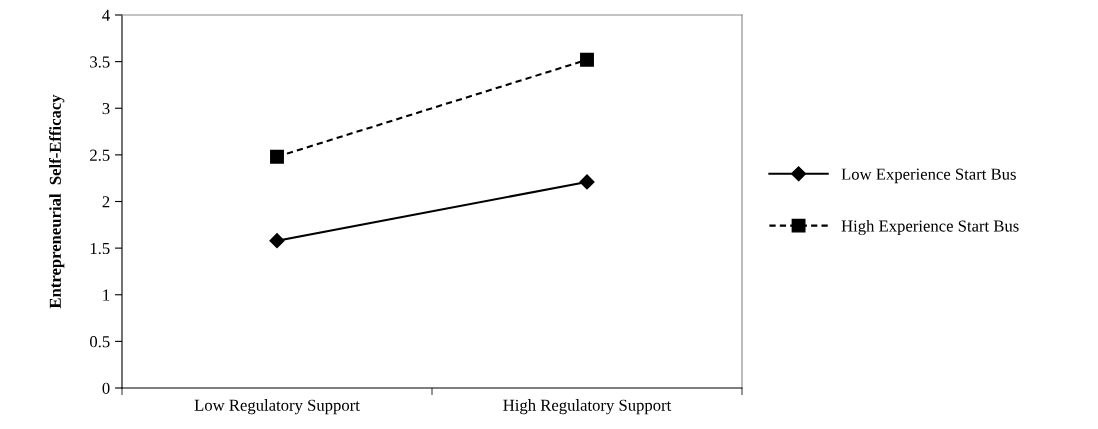  What do you see at coordinates (277, 407) in the screenshot?
I see `x-tick-label: Low Regulatory Support` at bounding box center [277, 407].